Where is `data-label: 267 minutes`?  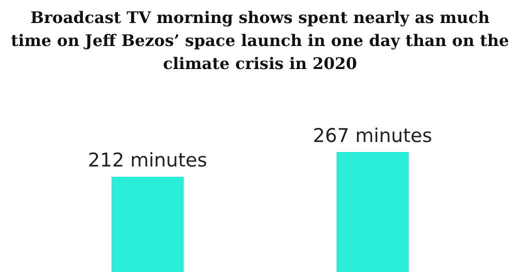 data-label: 267 minutes is located at coordinates (372, 136).